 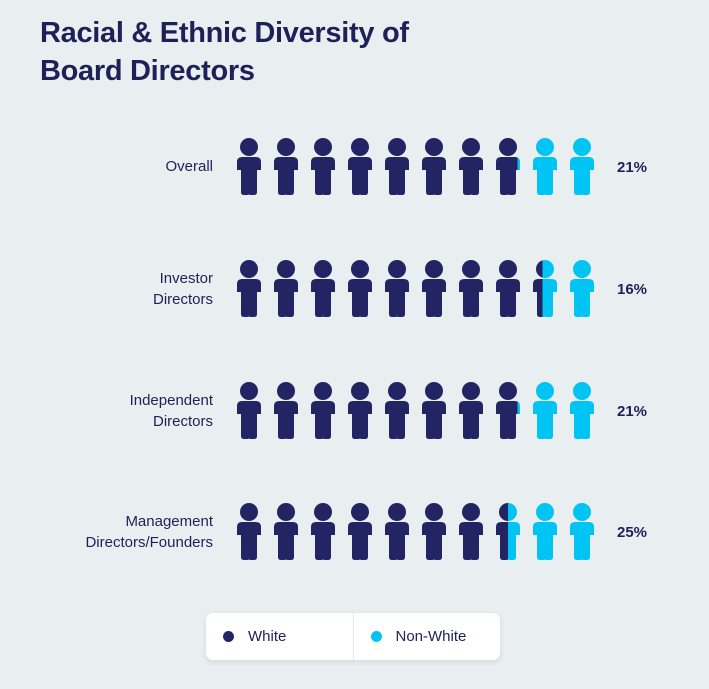 I want to click on legend-label-white: White, so click(x=267, y=636).